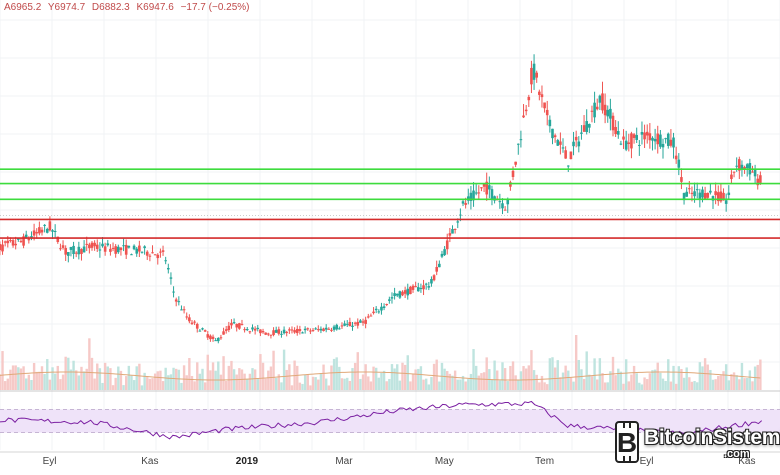 This screenshot has height=475, width=780. Describe the element at coordinates (344, 461) in the screenshot. I see `x-tick-label: Mar` at that location.